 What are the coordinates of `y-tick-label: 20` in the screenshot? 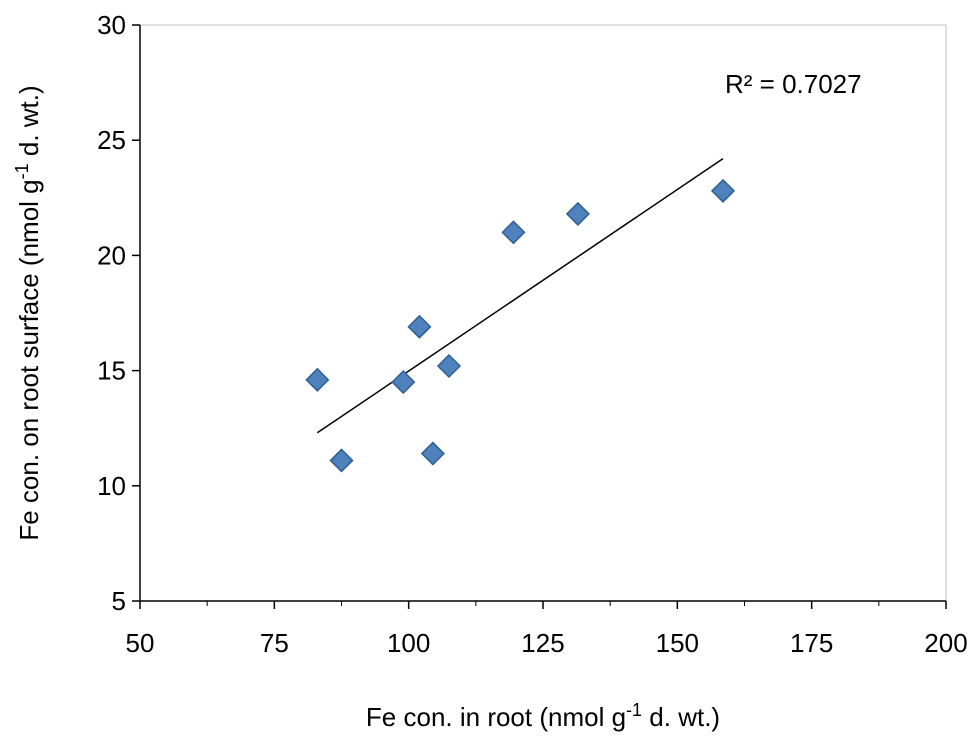 It's located at (111, 255).